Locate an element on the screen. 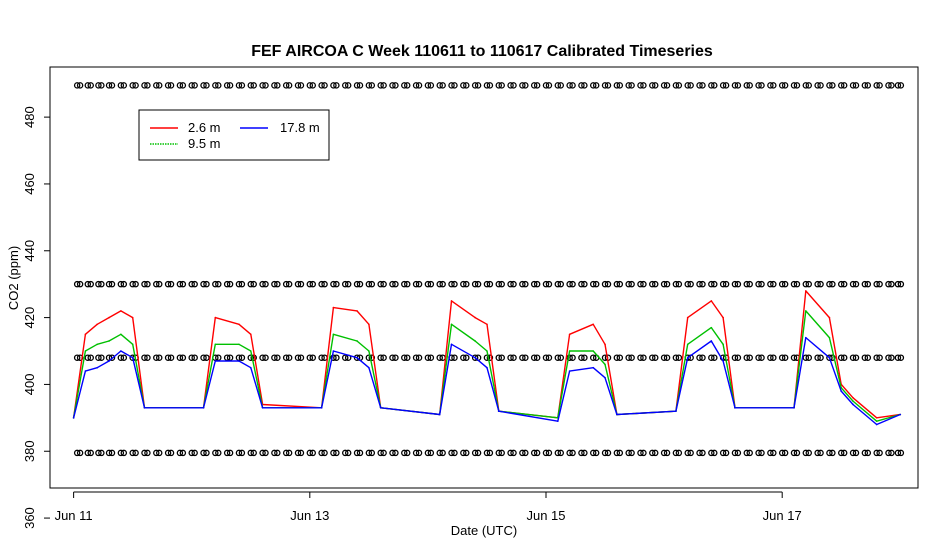 The image size is (936, 540). x-tick-label-0: Jun 11 is located at coordinates (74, 515).